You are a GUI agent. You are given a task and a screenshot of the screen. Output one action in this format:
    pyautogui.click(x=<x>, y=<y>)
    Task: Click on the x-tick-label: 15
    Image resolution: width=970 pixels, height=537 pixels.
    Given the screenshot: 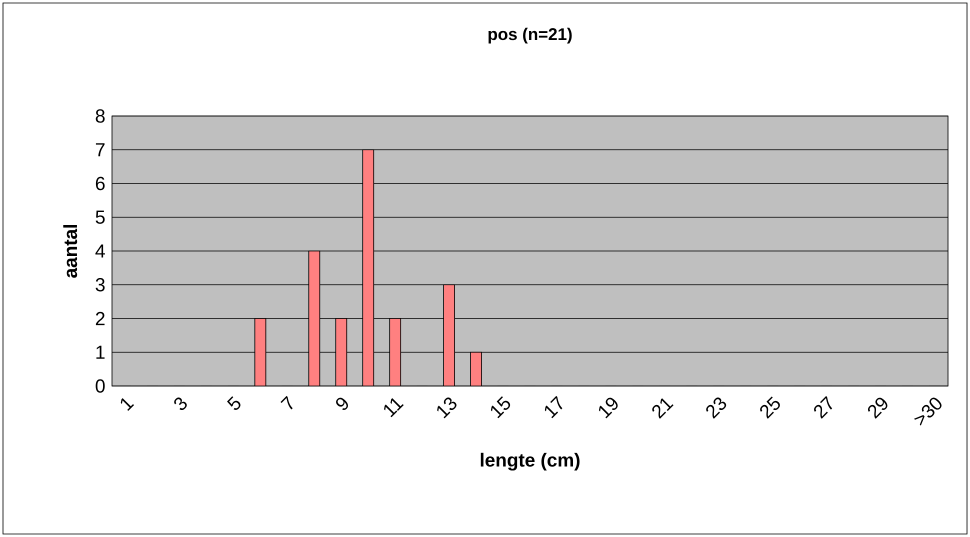 What is the action you would take?
    pyautogui.click(x=500, y=407)
    